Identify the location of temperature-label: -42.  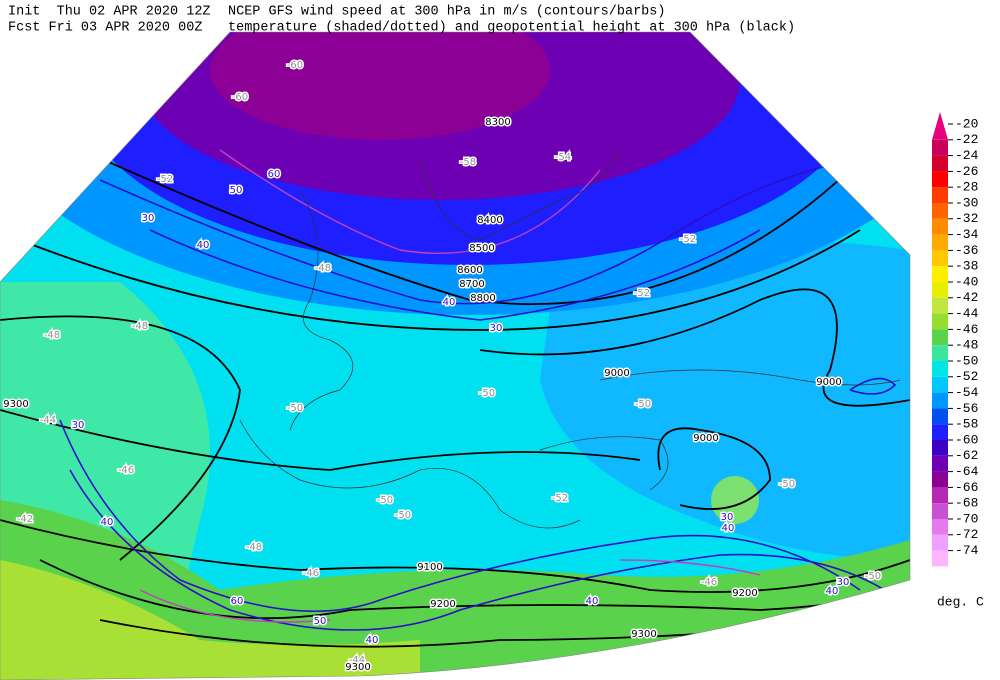
(25, 519).